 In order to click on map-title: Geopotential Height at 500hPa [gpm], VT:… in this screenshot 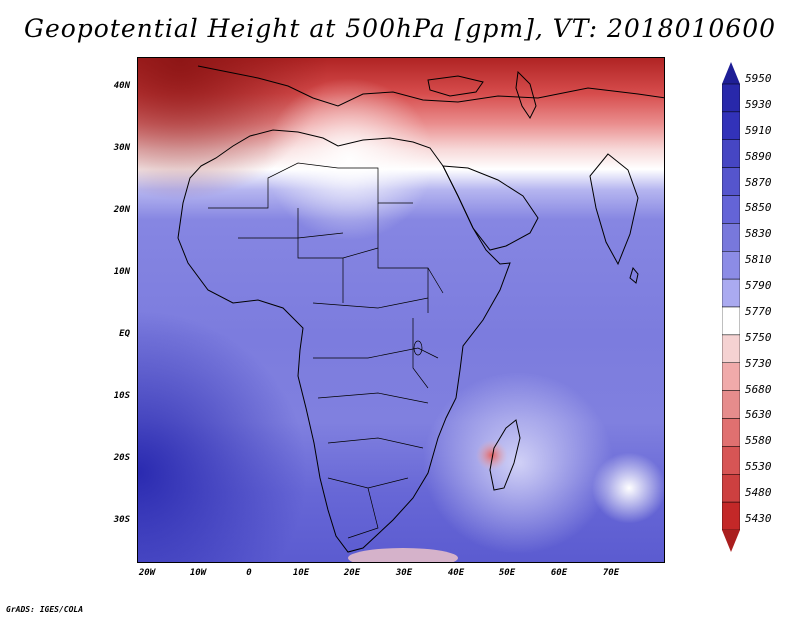, I will do `click(400, 28)`.